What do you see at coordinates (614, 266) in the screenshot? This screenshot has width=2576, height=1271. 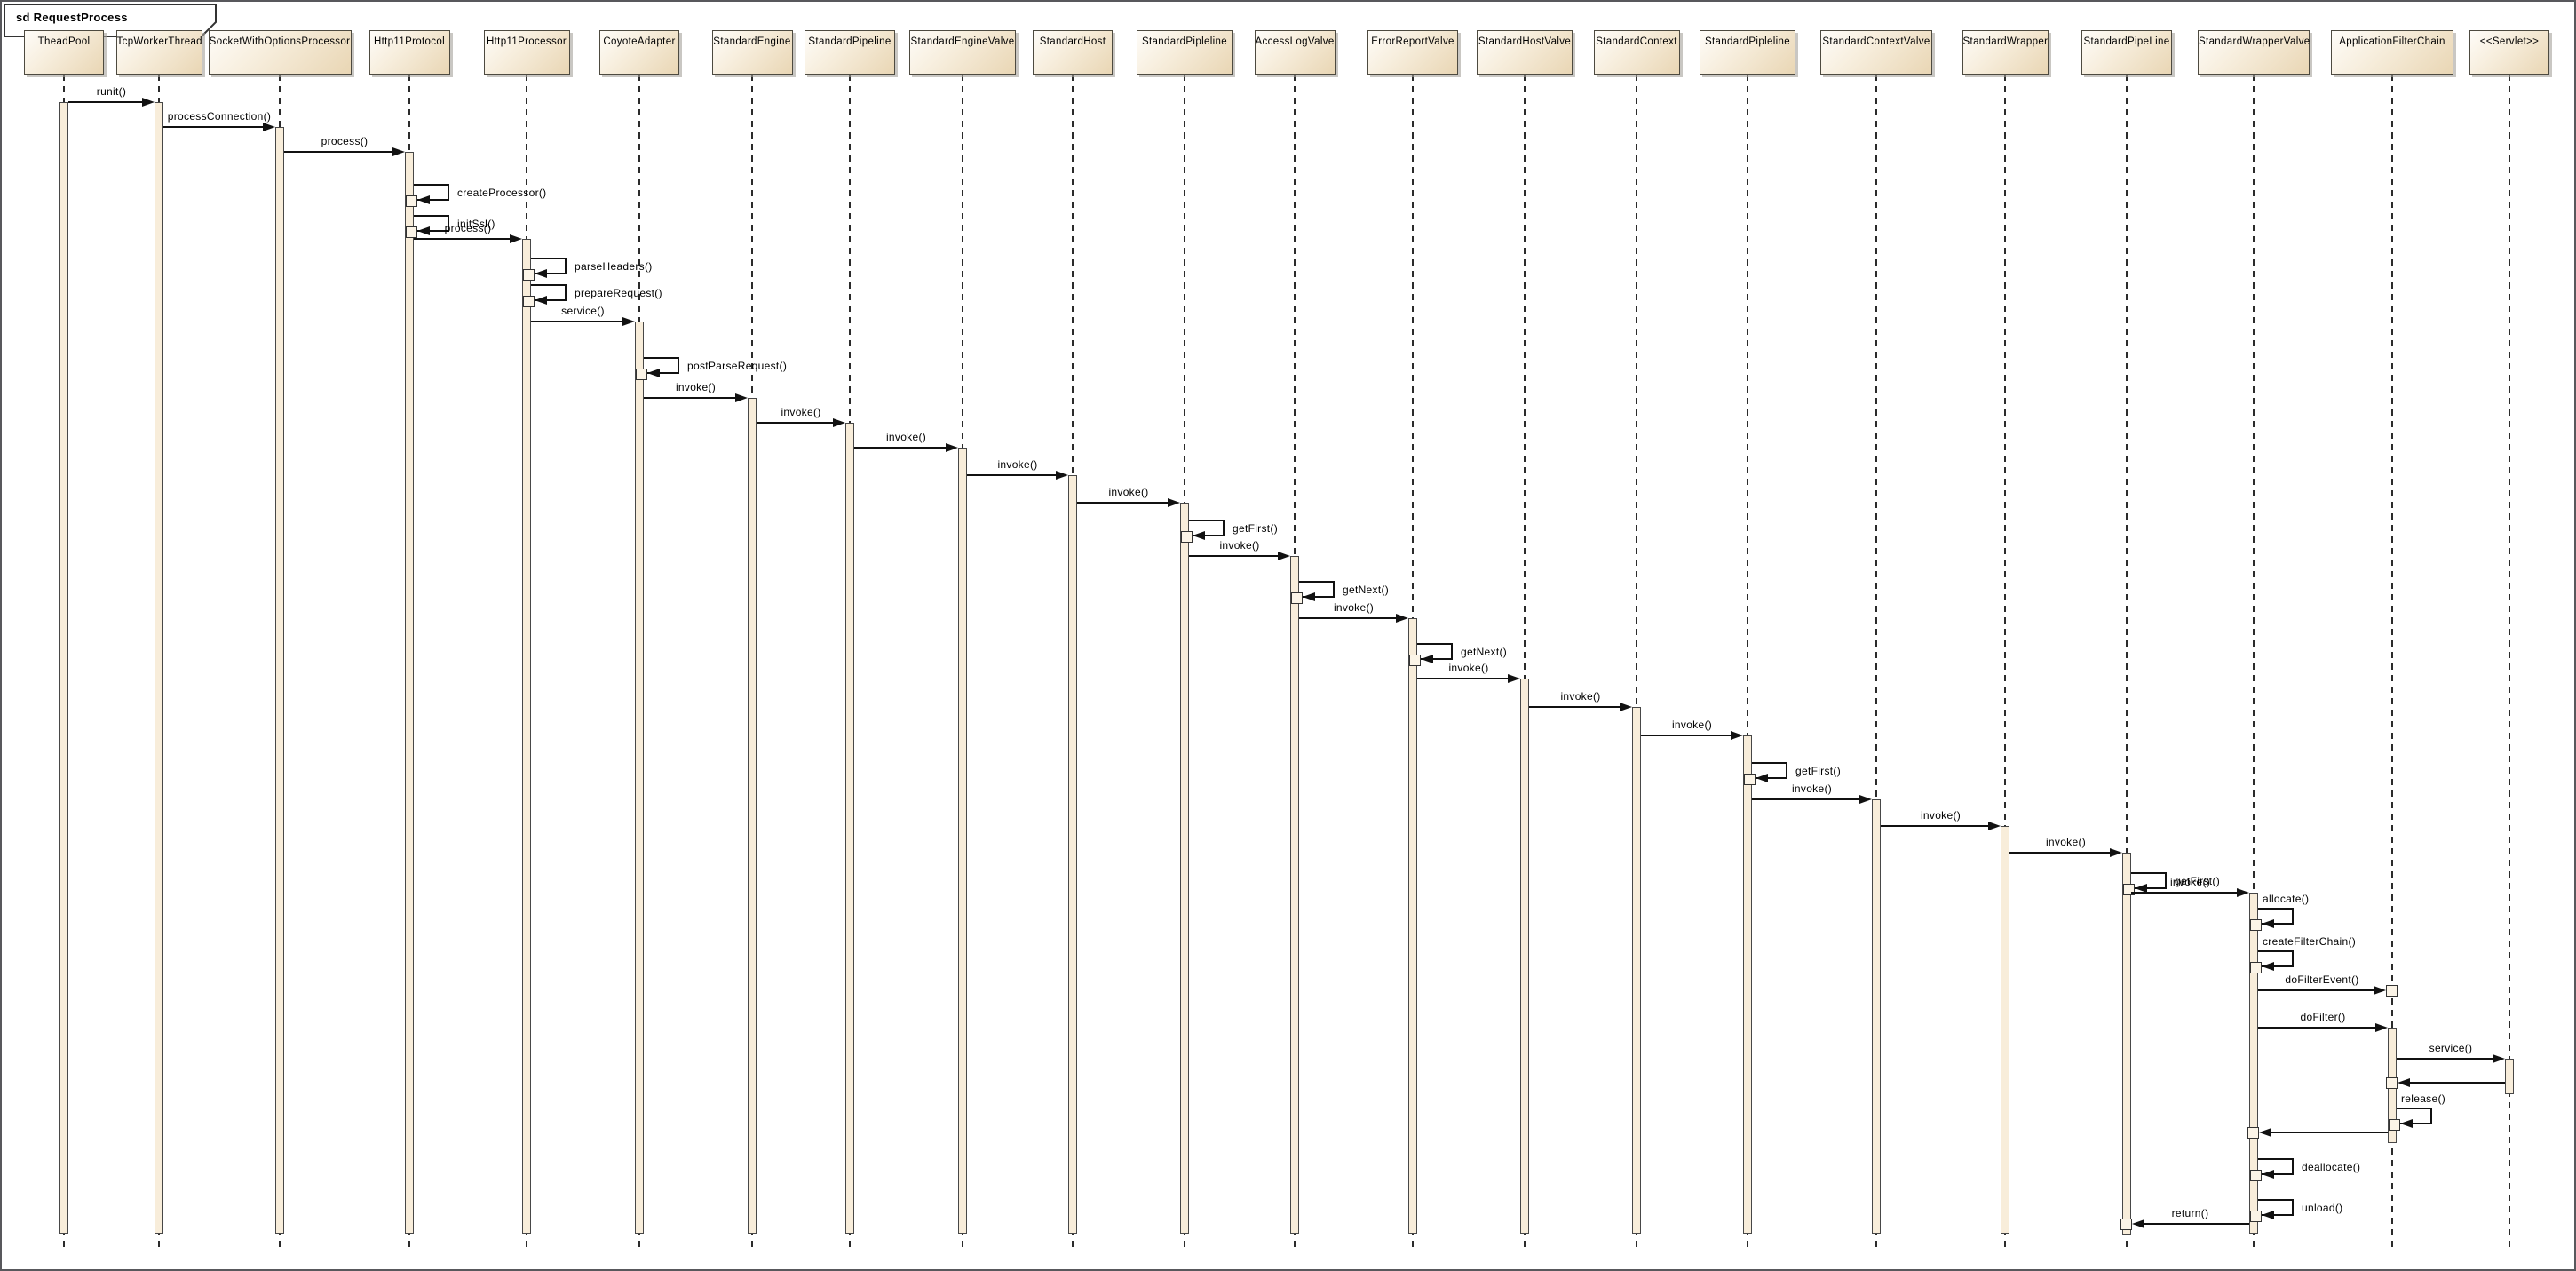 I see `self-message-label: parseHeaders()` at bounding box center [614, 266].